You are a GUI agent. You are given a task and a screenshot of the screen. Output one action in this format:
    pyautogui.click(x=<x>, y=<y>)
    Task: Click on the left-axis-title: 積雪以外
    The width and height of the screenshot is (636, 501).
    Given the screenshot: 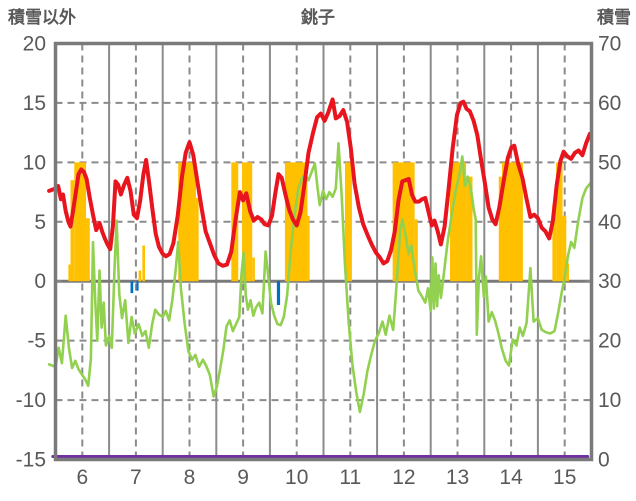 What is the action you would take?
    pyautogui.click(x=42, y=17)
    